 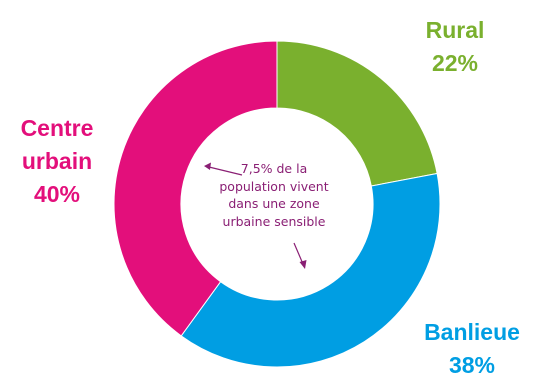 I want to click on label-centre-line1: Centre, so click(x=57, y=128).